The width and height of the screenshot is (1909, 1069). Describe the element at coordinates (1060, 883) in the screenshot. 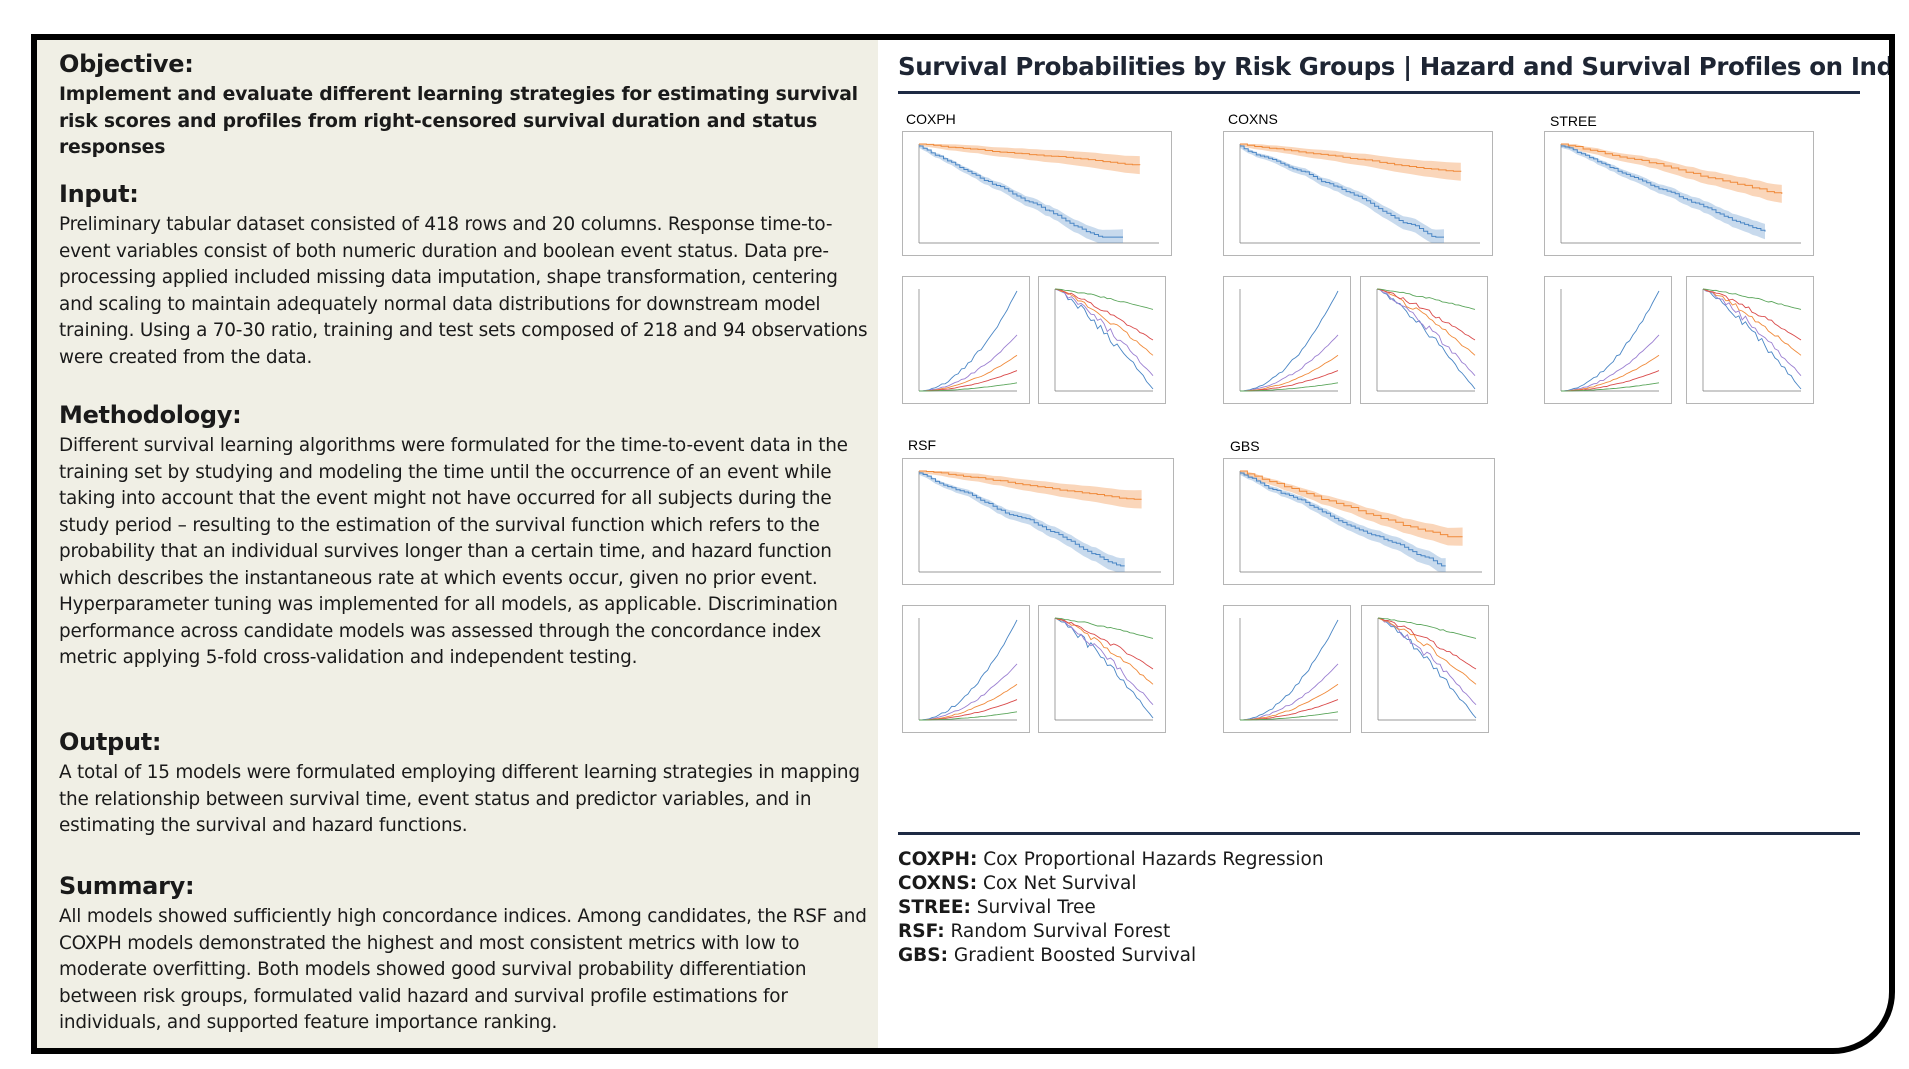

I see `legend-name: Cox Net Survival` at that location.